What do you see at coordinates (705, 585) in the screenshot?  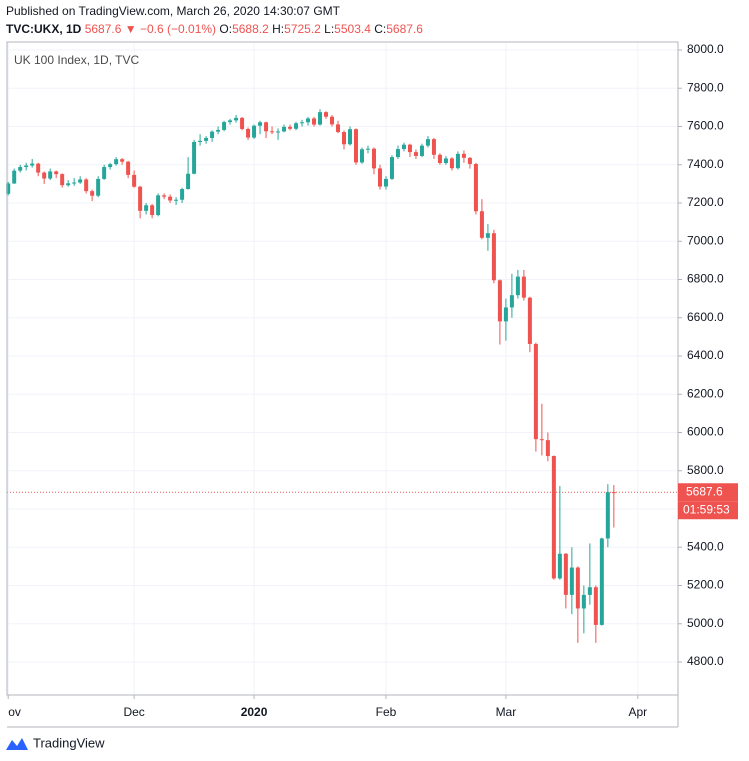 I see `y-tick-label: 5200.0` at bounding box center [705, 585].